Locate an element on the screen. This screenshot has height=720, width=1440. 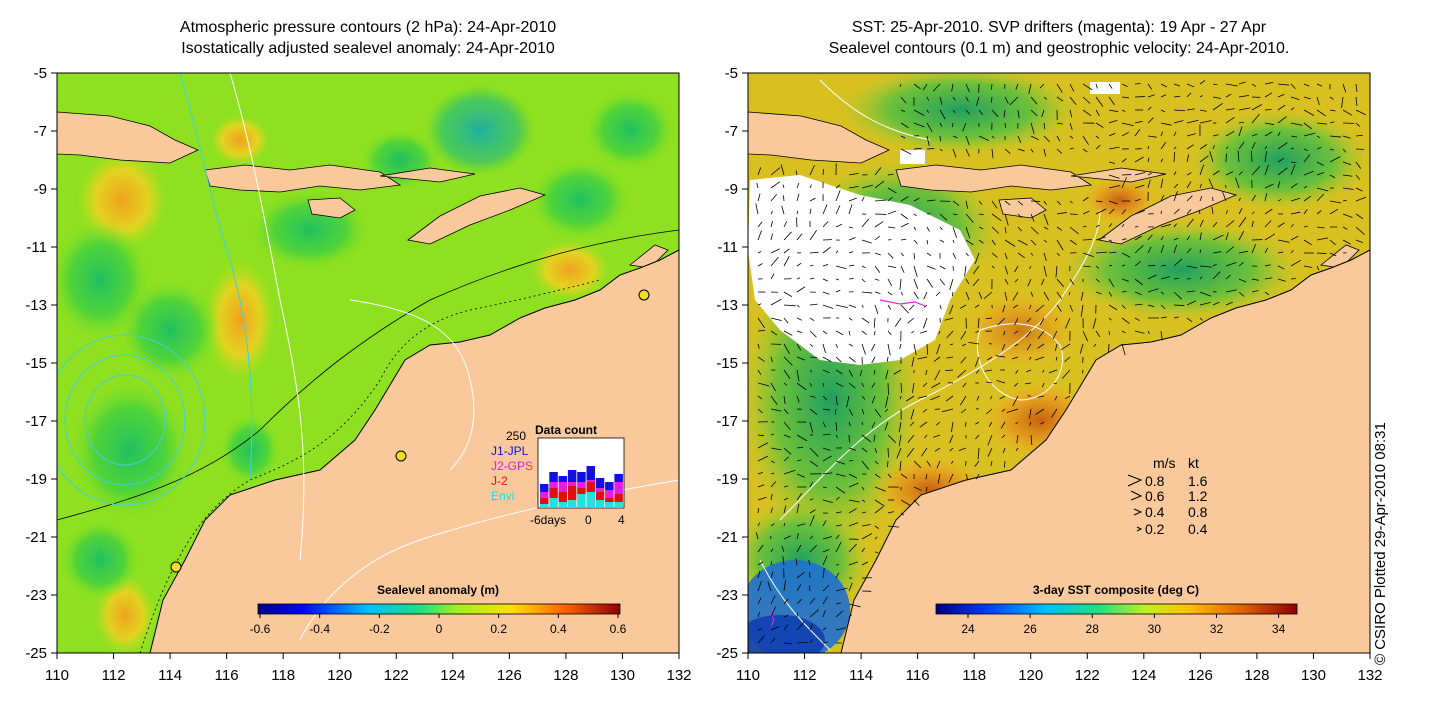
right-x-tick-label: 122 is located at coordinates (1087, 675).